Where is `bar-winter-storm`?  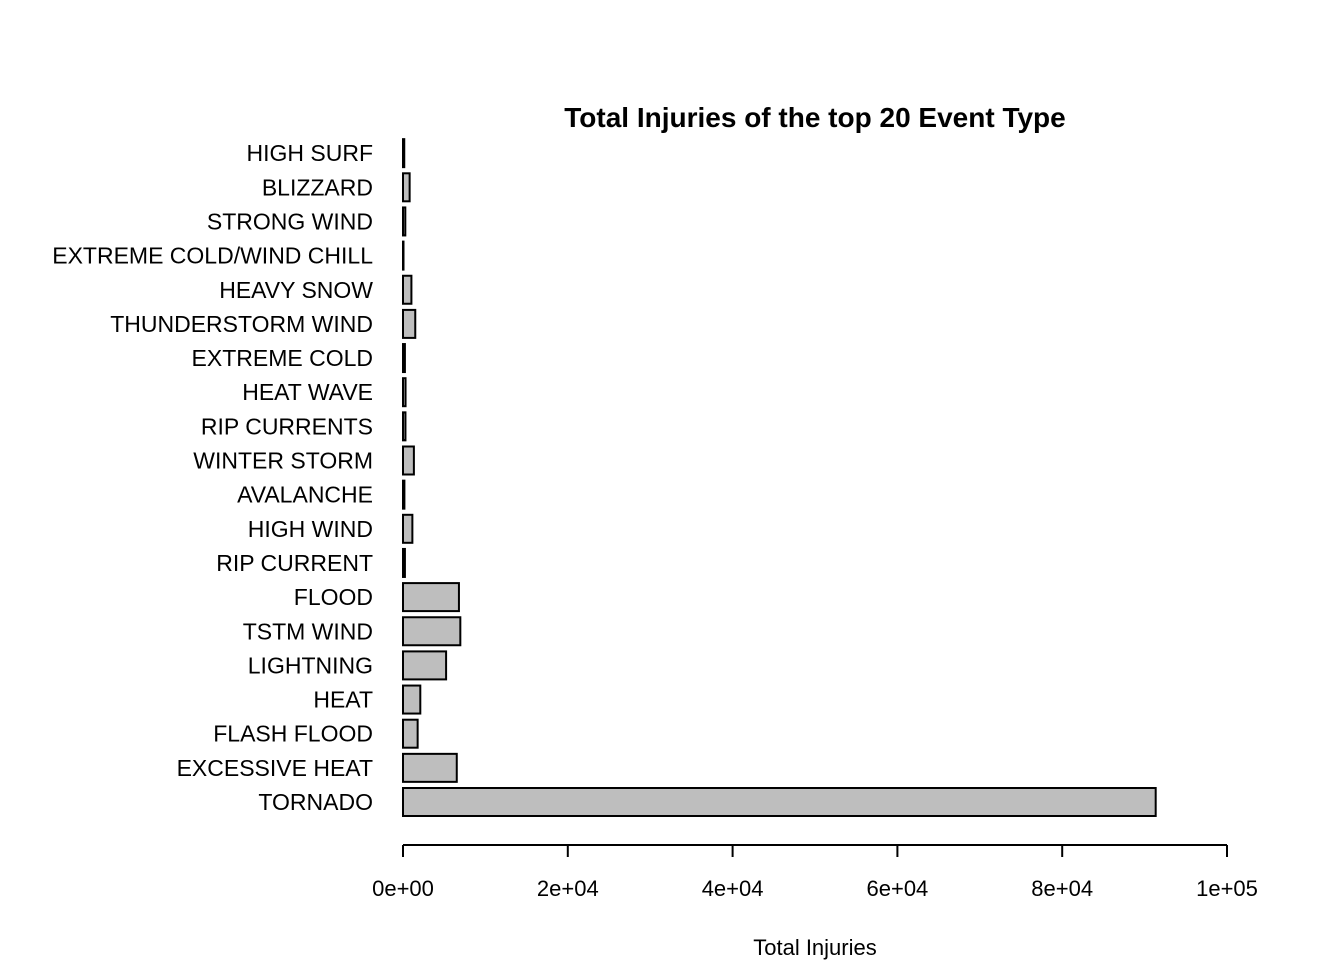
bar-winter-storm is located at coordinates (408, 460).